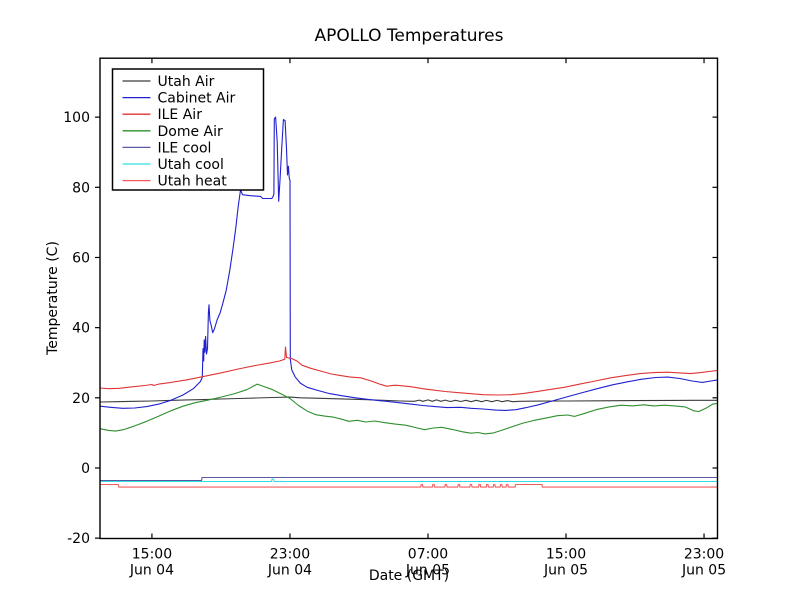  Describe the element at coordinates (408, 409) in the screenshot. I see `series-dome-air` at that location.